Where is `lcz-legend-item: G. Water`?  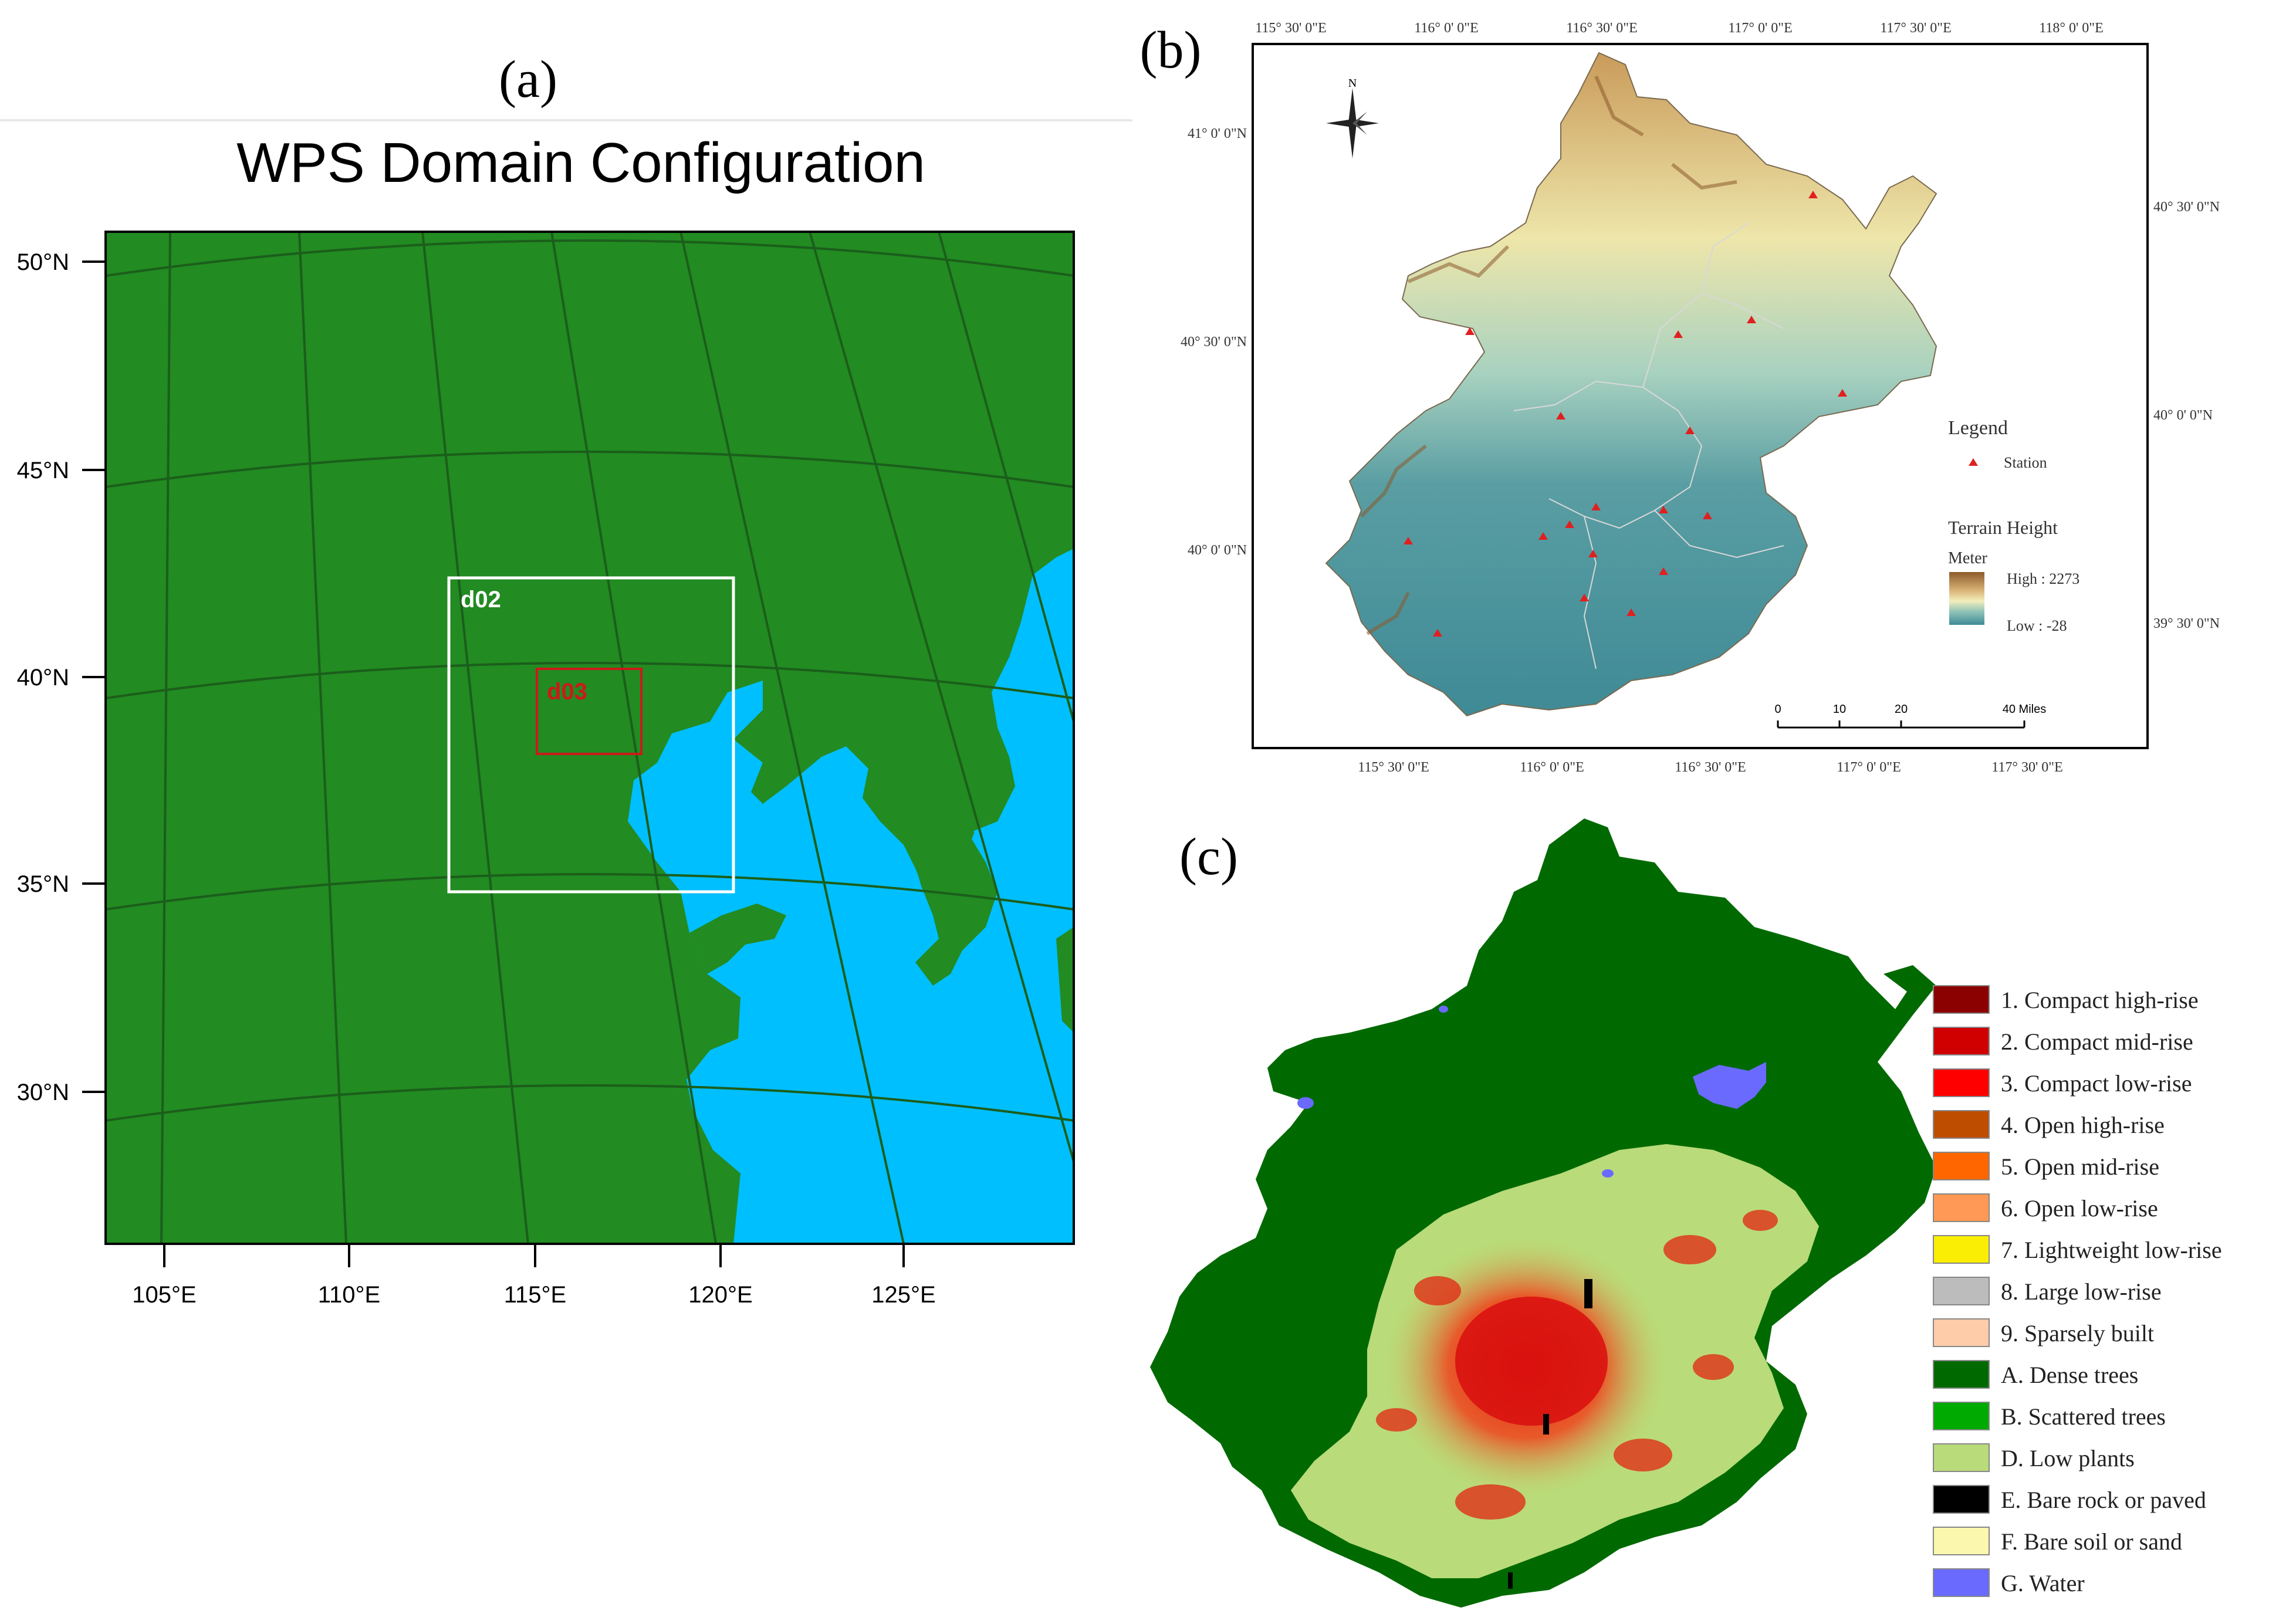 lcz-legend-item: G. Water is located at coordinates (2009, 1582).